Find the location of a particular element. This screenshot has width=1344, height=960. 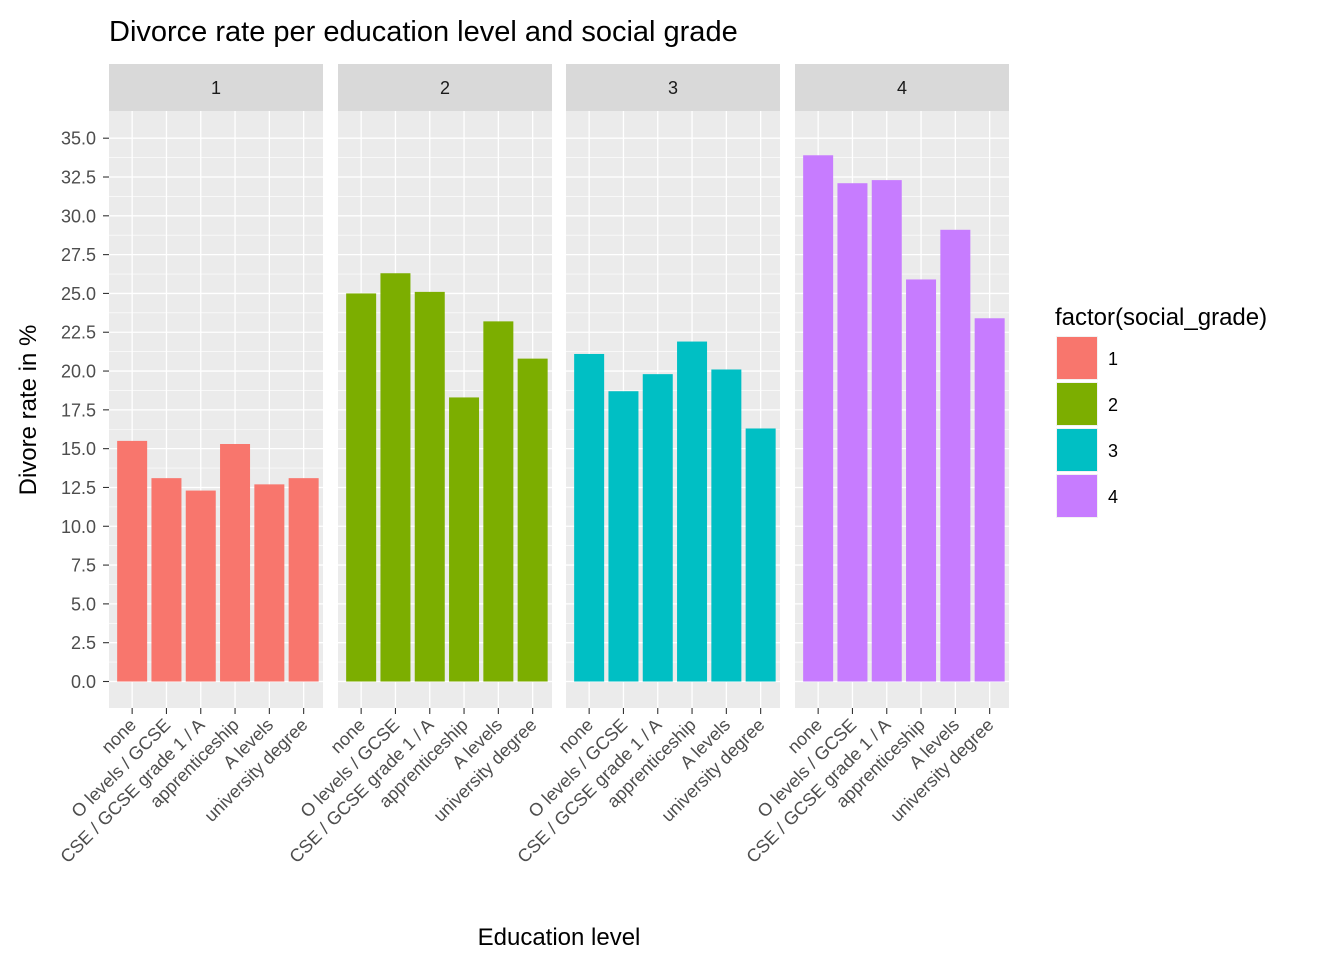

y-tick-label: 15.0 is located at coordinates (78, 449).